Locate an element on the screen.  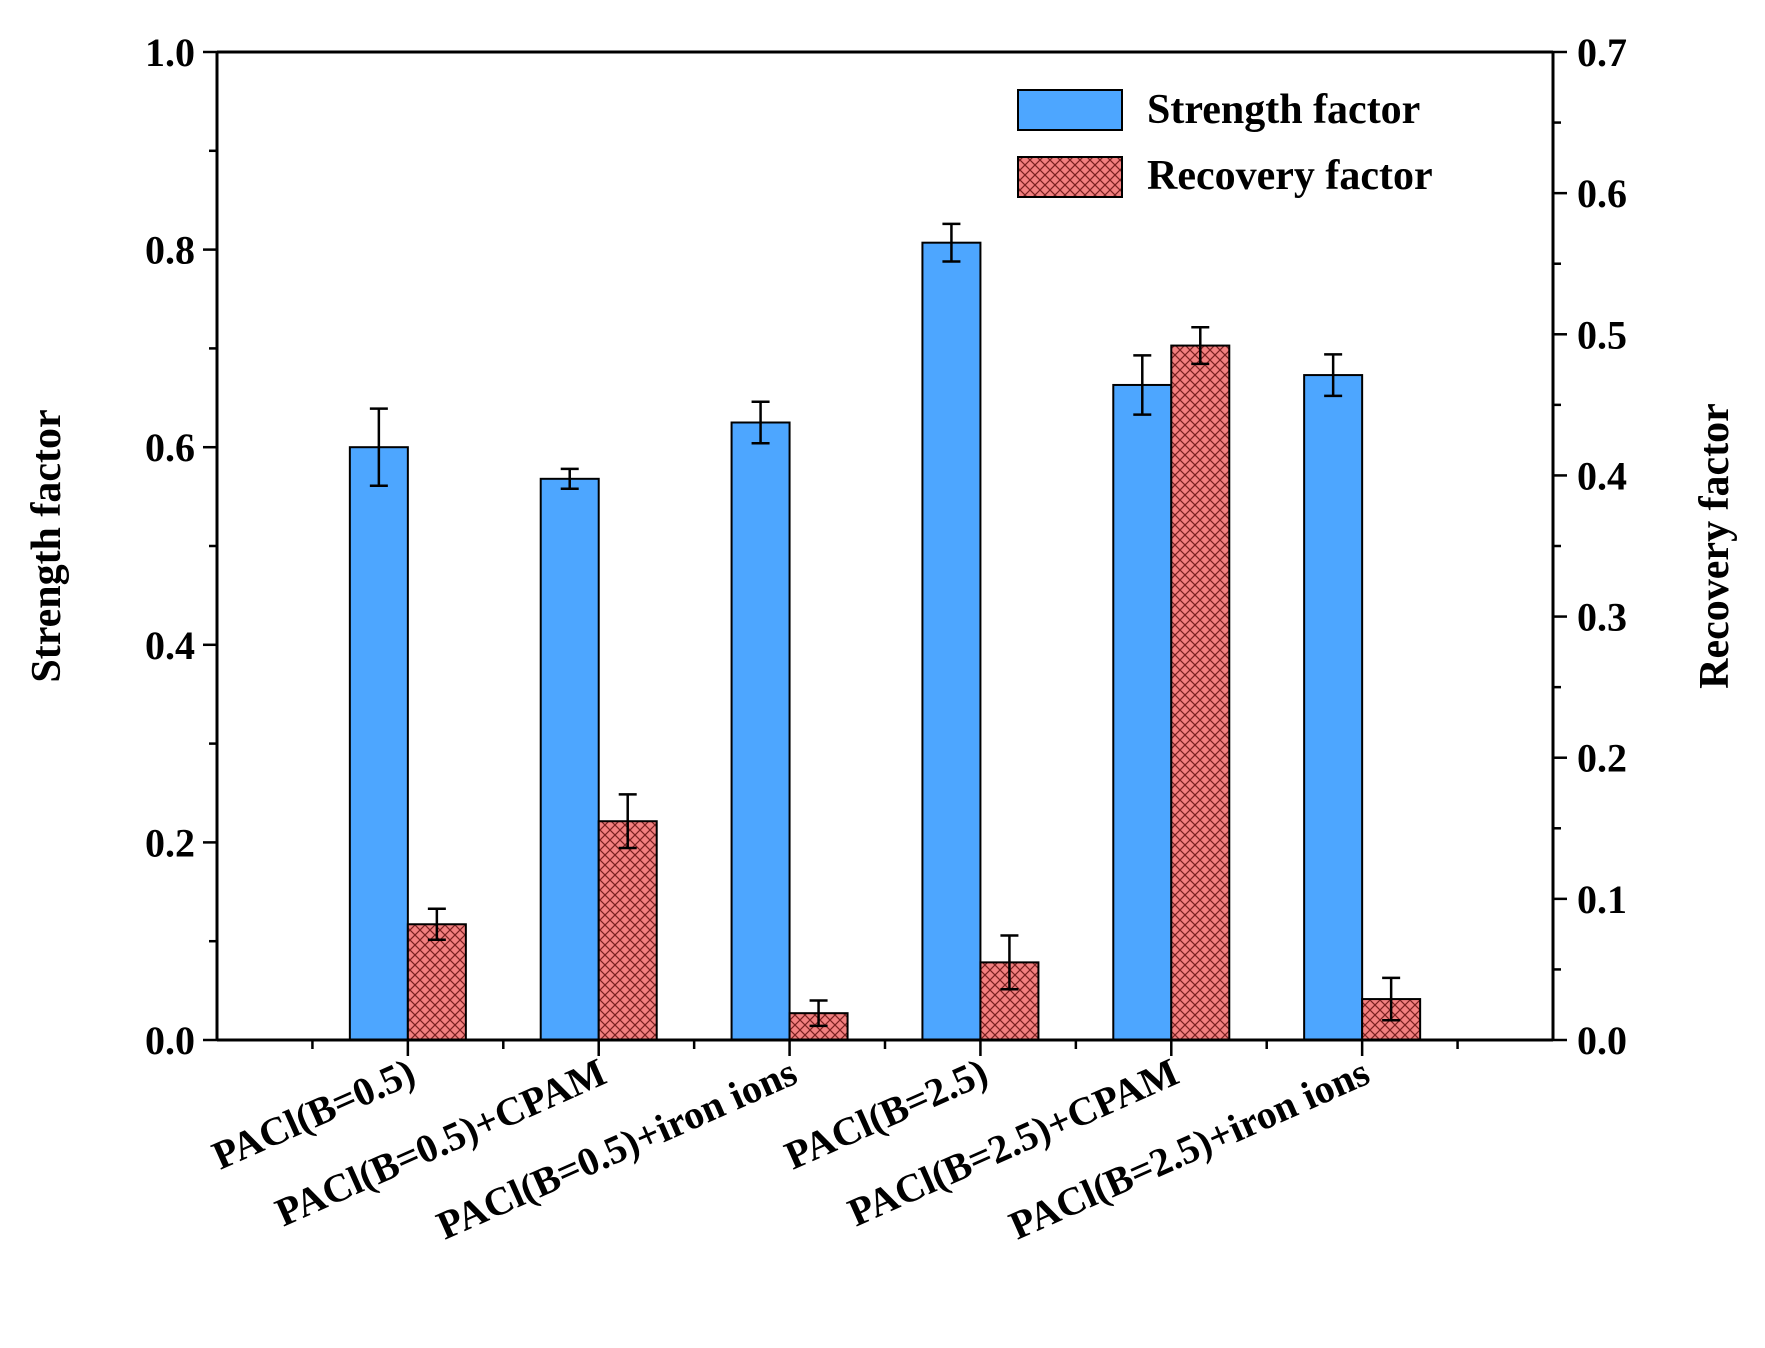
y2-tick-label-2: 0.2 is located at coordinates (1602, 758).